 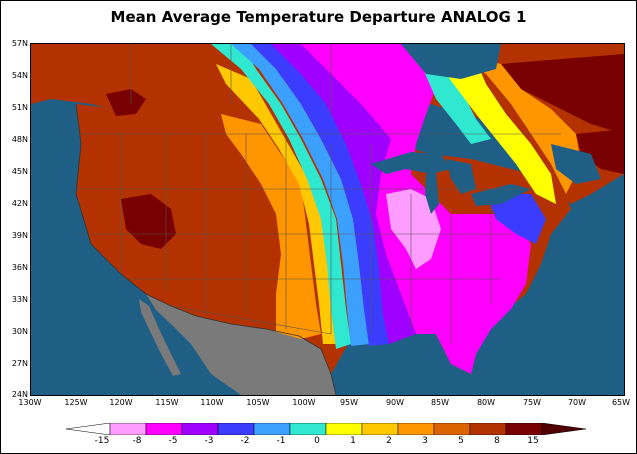 What do you see at coordinates (533, 441) in the screenshot?
I see `legend-label: 15` at bounding box center [533, 441].